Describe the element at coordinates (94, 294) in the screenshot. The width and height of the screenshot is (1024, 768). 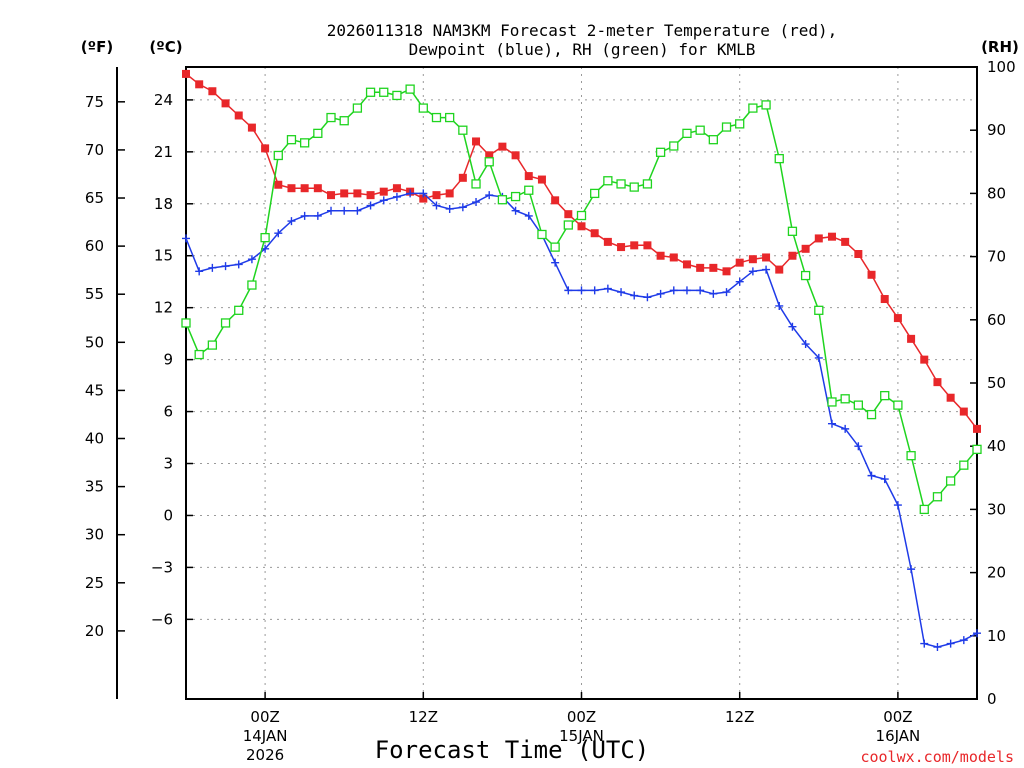
I see `fahrenheit-tick-label: 55` at that location.